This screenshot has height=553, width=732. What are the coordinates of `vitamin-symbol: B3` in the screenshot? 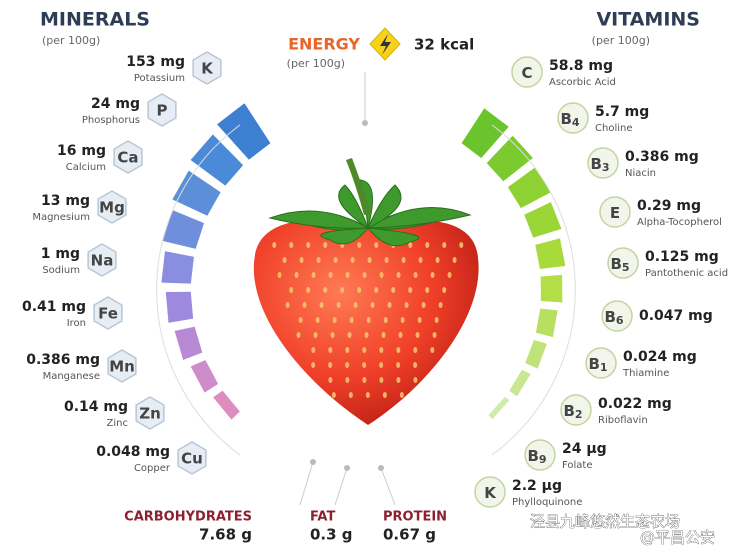 It's located at (599, 165).